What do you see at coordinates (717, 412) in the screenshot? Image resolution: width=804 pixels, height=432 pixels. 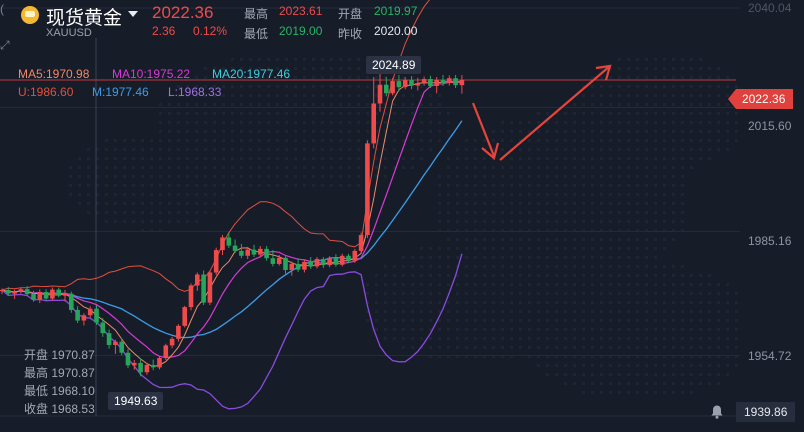 I see `bell-icon` at bounding box center [717, 412].